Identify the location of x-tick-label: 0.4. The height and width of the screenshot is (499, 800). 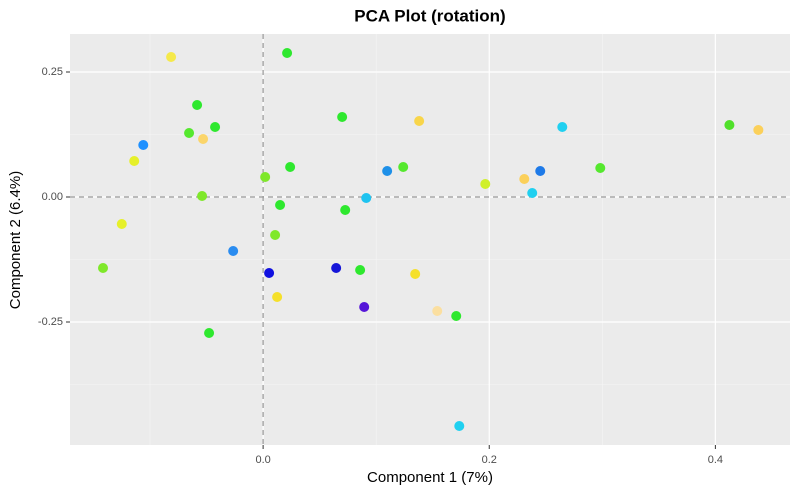
(715, 460).